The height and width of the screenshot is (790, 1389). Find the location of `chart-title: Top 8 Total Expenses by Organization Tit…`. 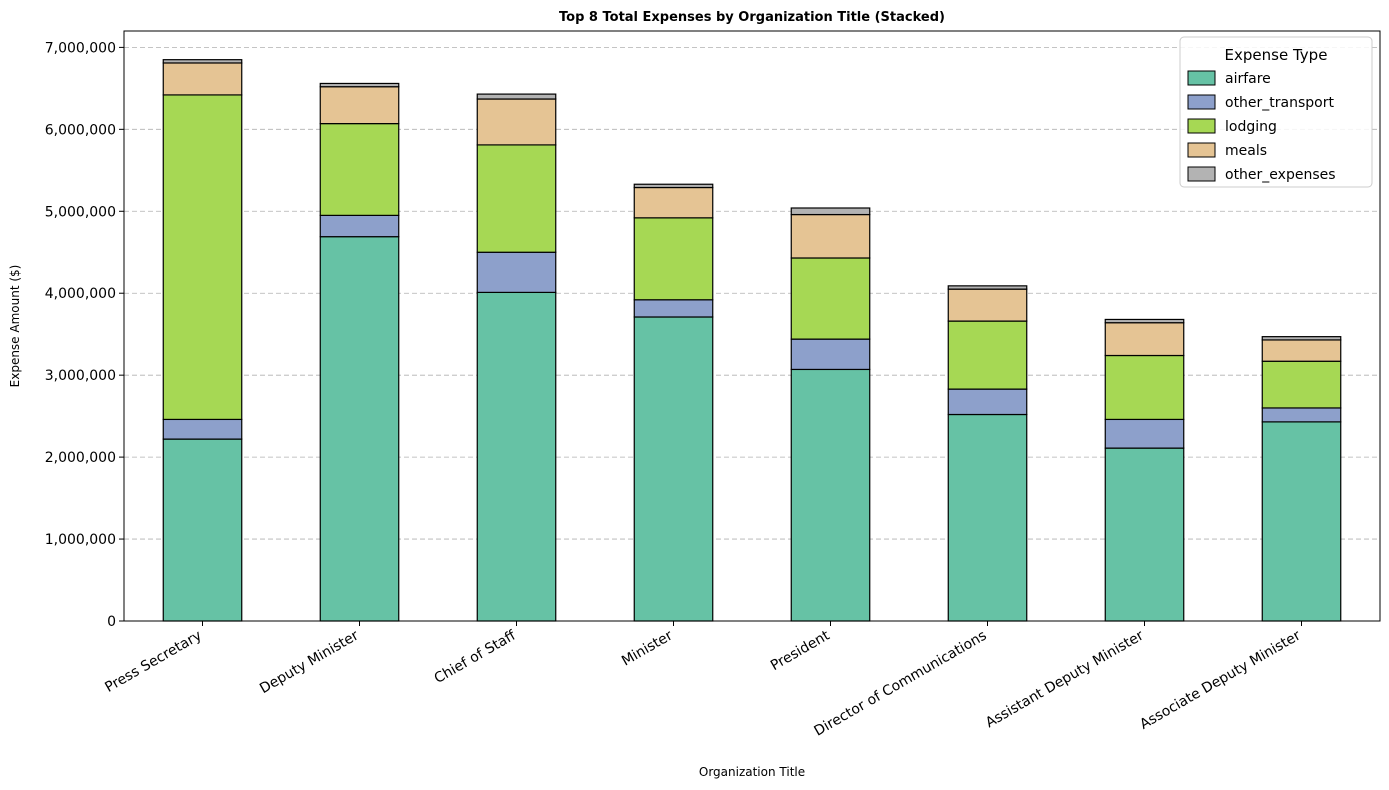

chart-title: Top 8 Total Expenses by Organization Tit… is located at coordinates (752, 17).